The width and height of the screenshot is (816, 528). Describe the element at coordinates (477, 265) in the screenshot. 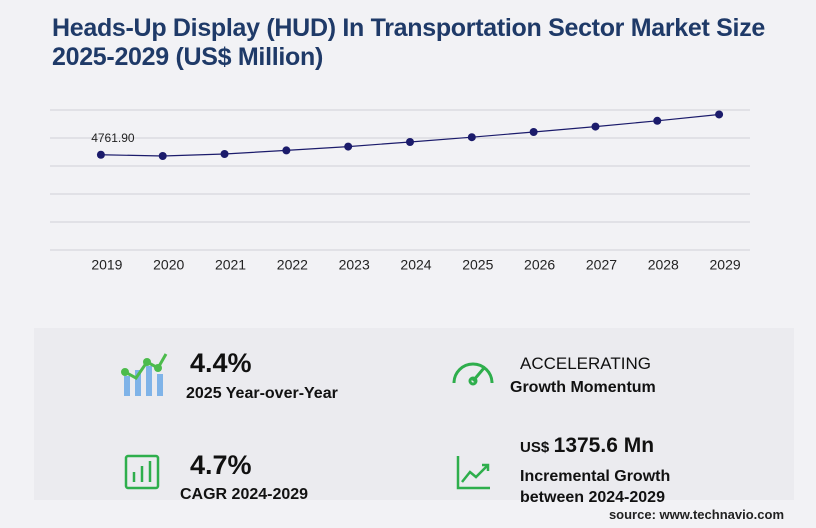

I see `x-tick-label: 2025` at that location.